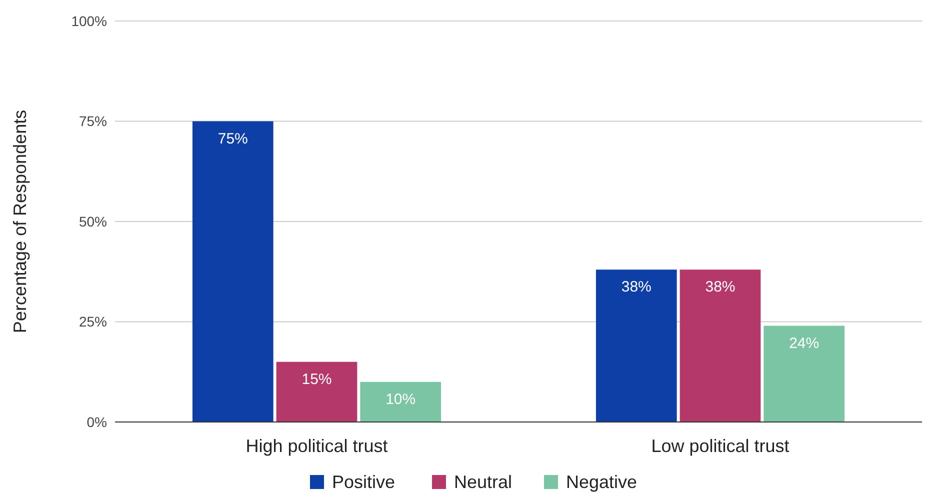  Describe the element at coordinates (92, 121) in the screenshot. I see `y-tick-label: 75%` at that location.